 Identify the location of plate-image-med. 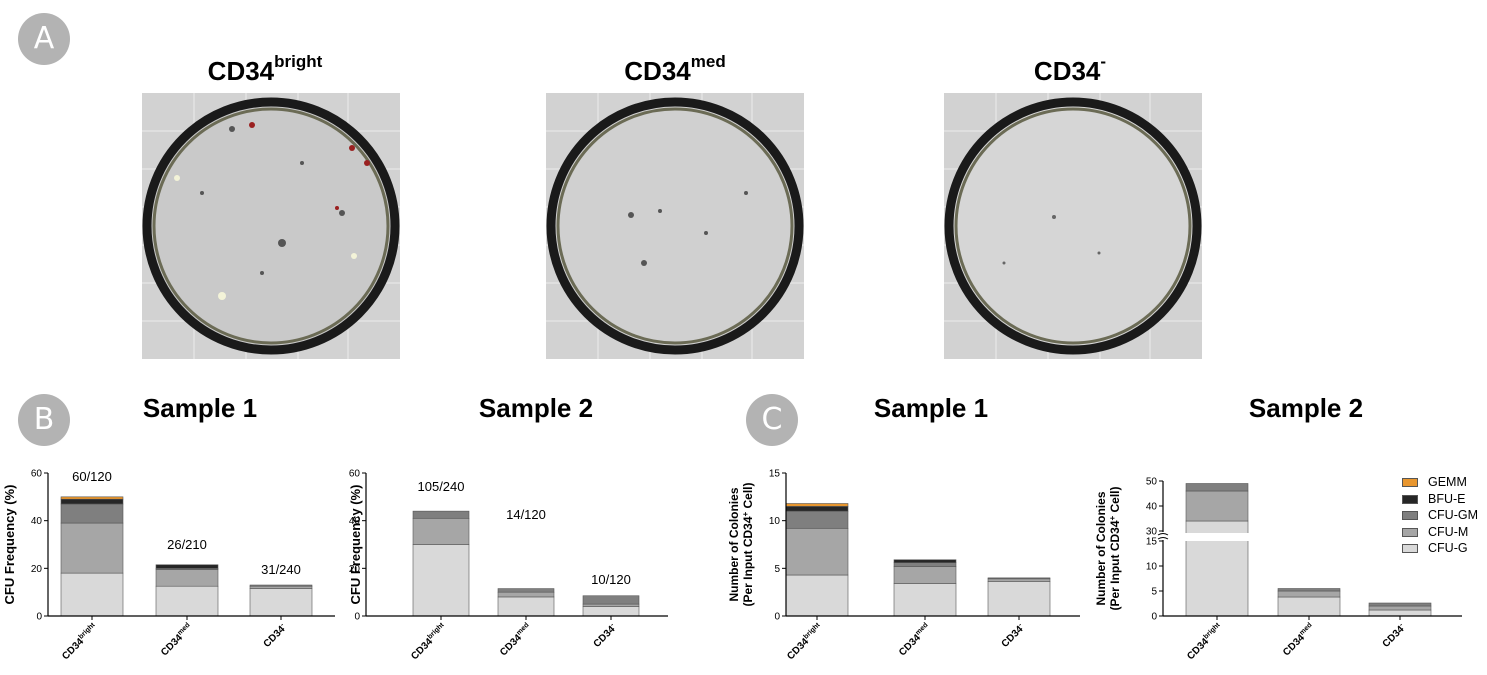
(675, 226).